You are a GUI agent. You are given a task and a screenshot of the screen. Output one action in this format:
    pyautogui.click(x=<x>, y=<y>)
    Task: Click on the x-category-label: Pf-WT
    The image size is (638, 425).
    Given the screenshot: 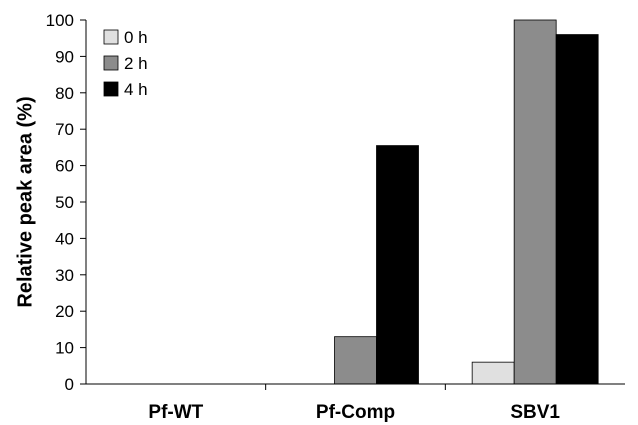 What is the action you would take?
    pyautogui.click(x=175, y=412)
    